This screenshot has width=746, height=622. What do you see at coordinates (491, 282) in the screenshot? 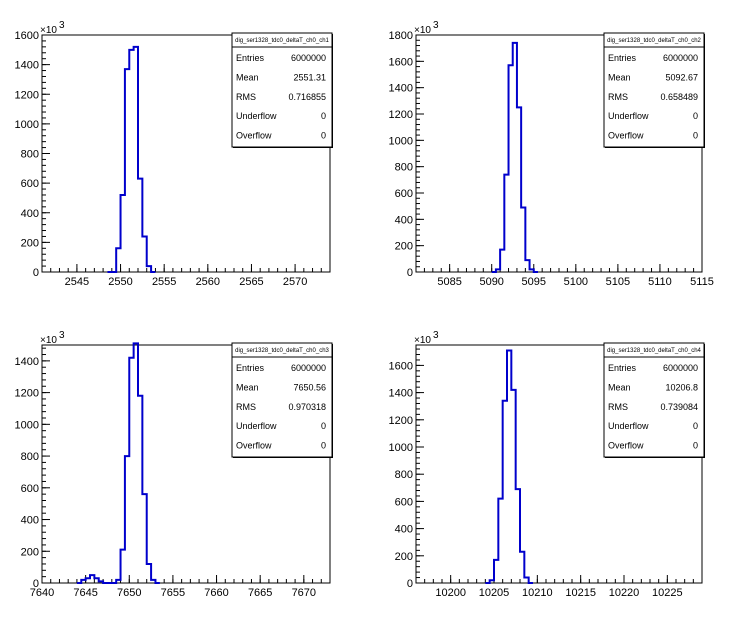
I see `x-tick-label: 5090` at bounding box center [491, 282].